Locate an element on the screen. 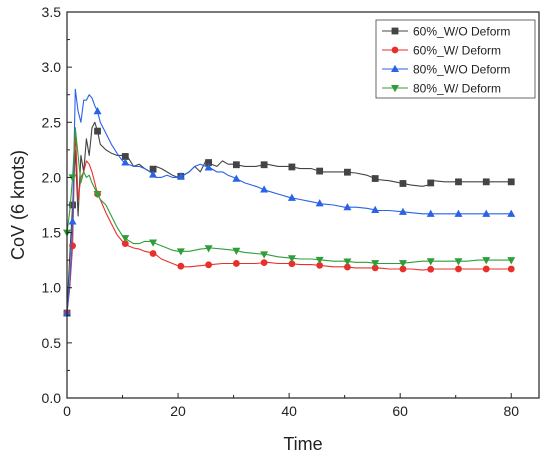  legend-label: 80%_W/ Deform is located at coordinates (457, 89).